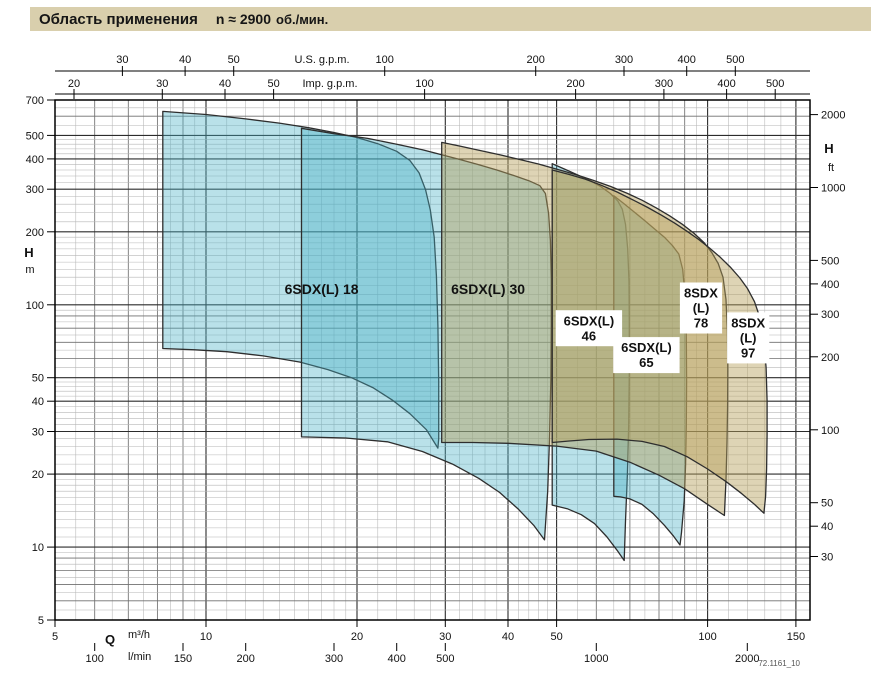 Image resolution: width=878 pixels, height=680 pixels. I want to click on region-label-8sdx-78: 78, so click(701, 323).